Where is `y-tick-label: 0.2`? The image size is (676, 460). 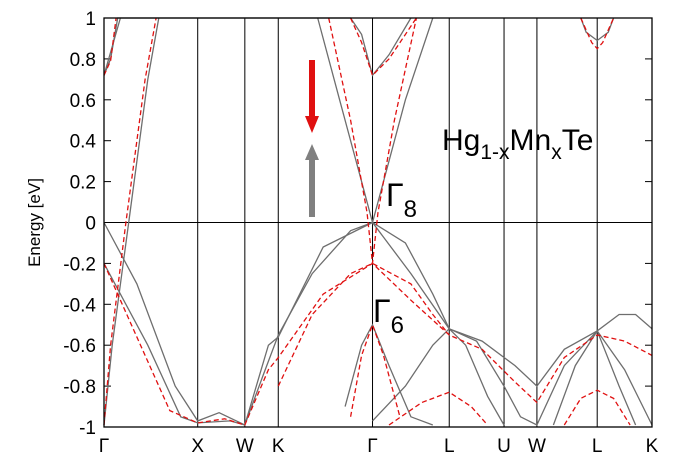
y-tick-label: 0.2 is located at coordinates (83, 183).